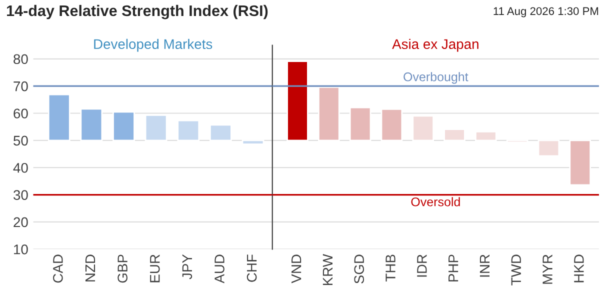 Image resolution: width=605 pixels, height=302 pixels. I want to click on x-tick-label: VND, so click(297, 269).